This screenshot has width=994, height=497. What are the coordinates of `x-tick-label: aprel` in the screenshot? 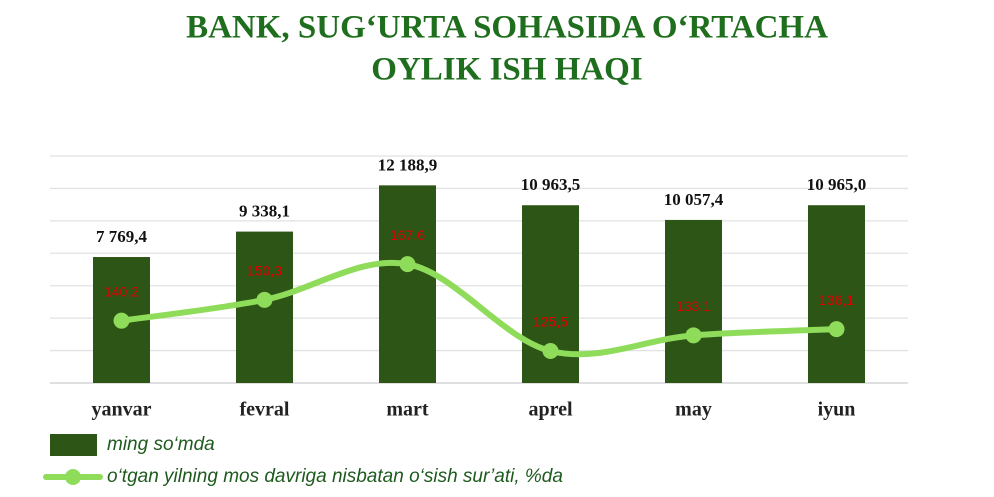 It's located at (550, 410).